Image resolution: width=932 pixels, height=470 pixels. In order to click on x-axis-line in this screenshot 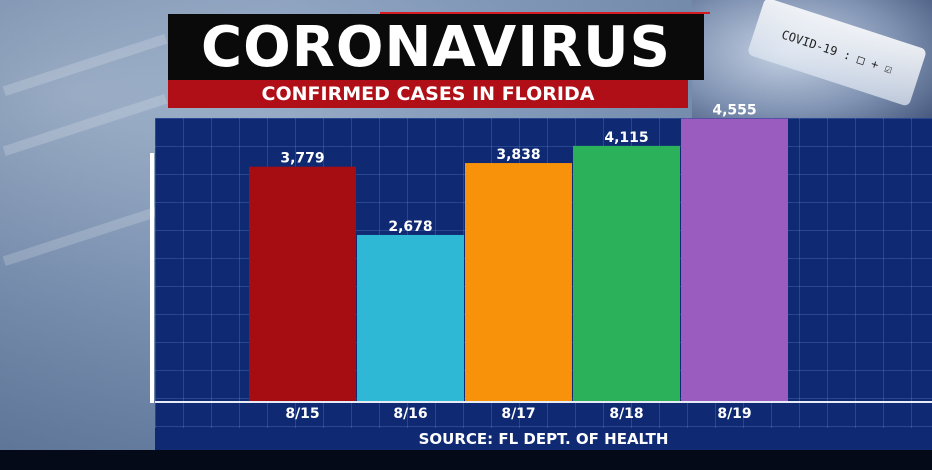, I will do `click(543, 402)`.